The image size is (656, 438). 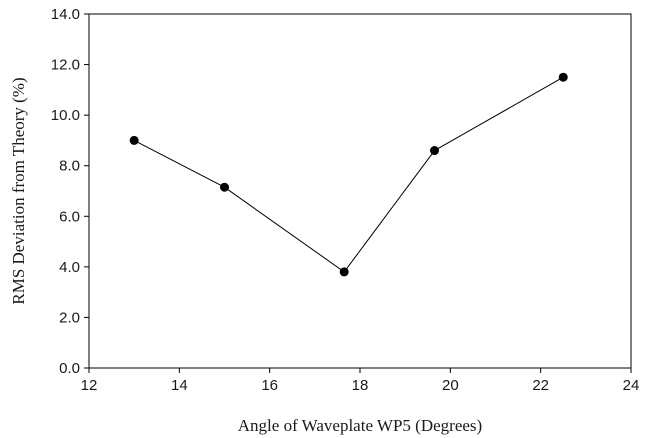 What do you see at coordinates (360, 425) in the screenshot?
I see `x-axis-title: Angle of Waveplate WP5 (Degrees)` at bounding box center [360, 425].